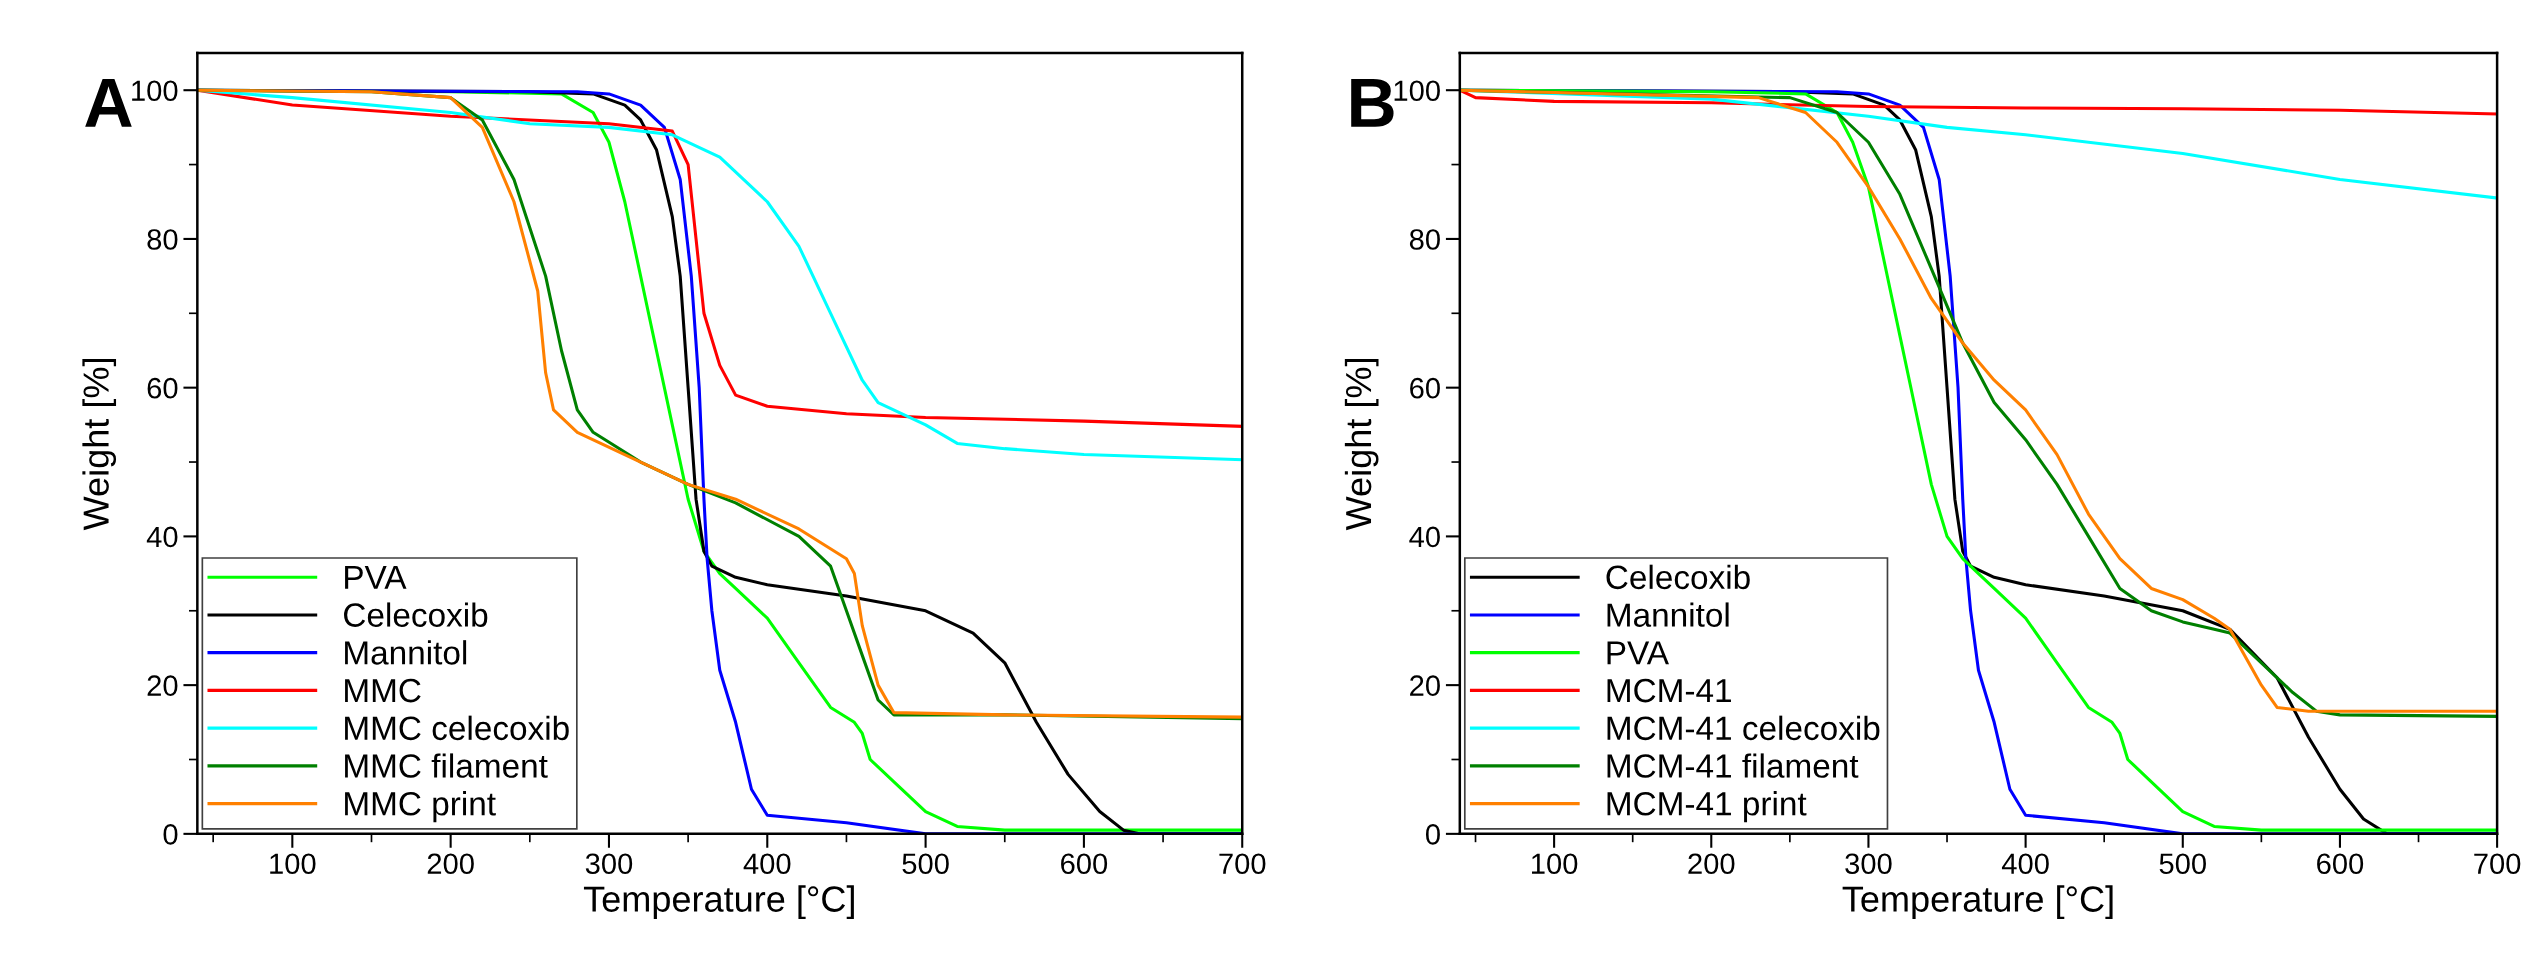 This screenshot has width=2530, height=964. What do you see at coordinates (1669, 690) in the screenshot?
I see `legend-label: MCM-41` at bounding box center [1669, 690].